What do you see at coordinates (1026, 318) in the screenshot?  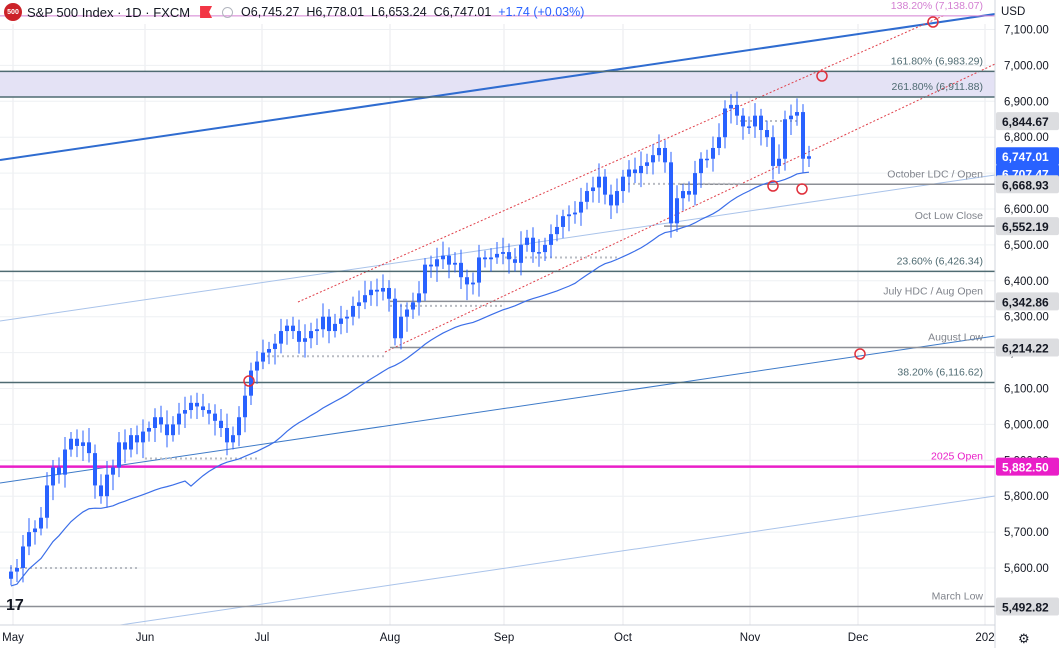 I see `price-tick-label: 6,300.00` at bounding box center [1026, 318].